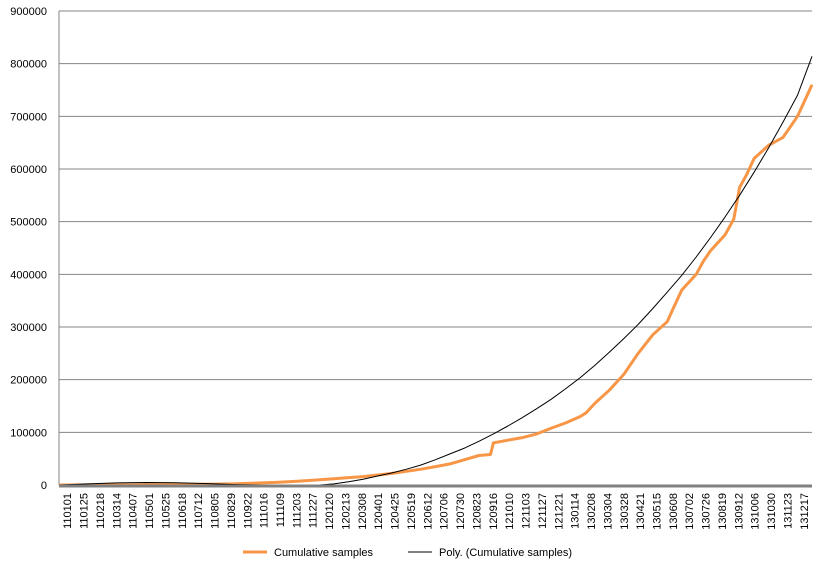  Describe the element at coordinates (559, 511) in the screenshot. I see `x-tick-label: 121221` at that location.